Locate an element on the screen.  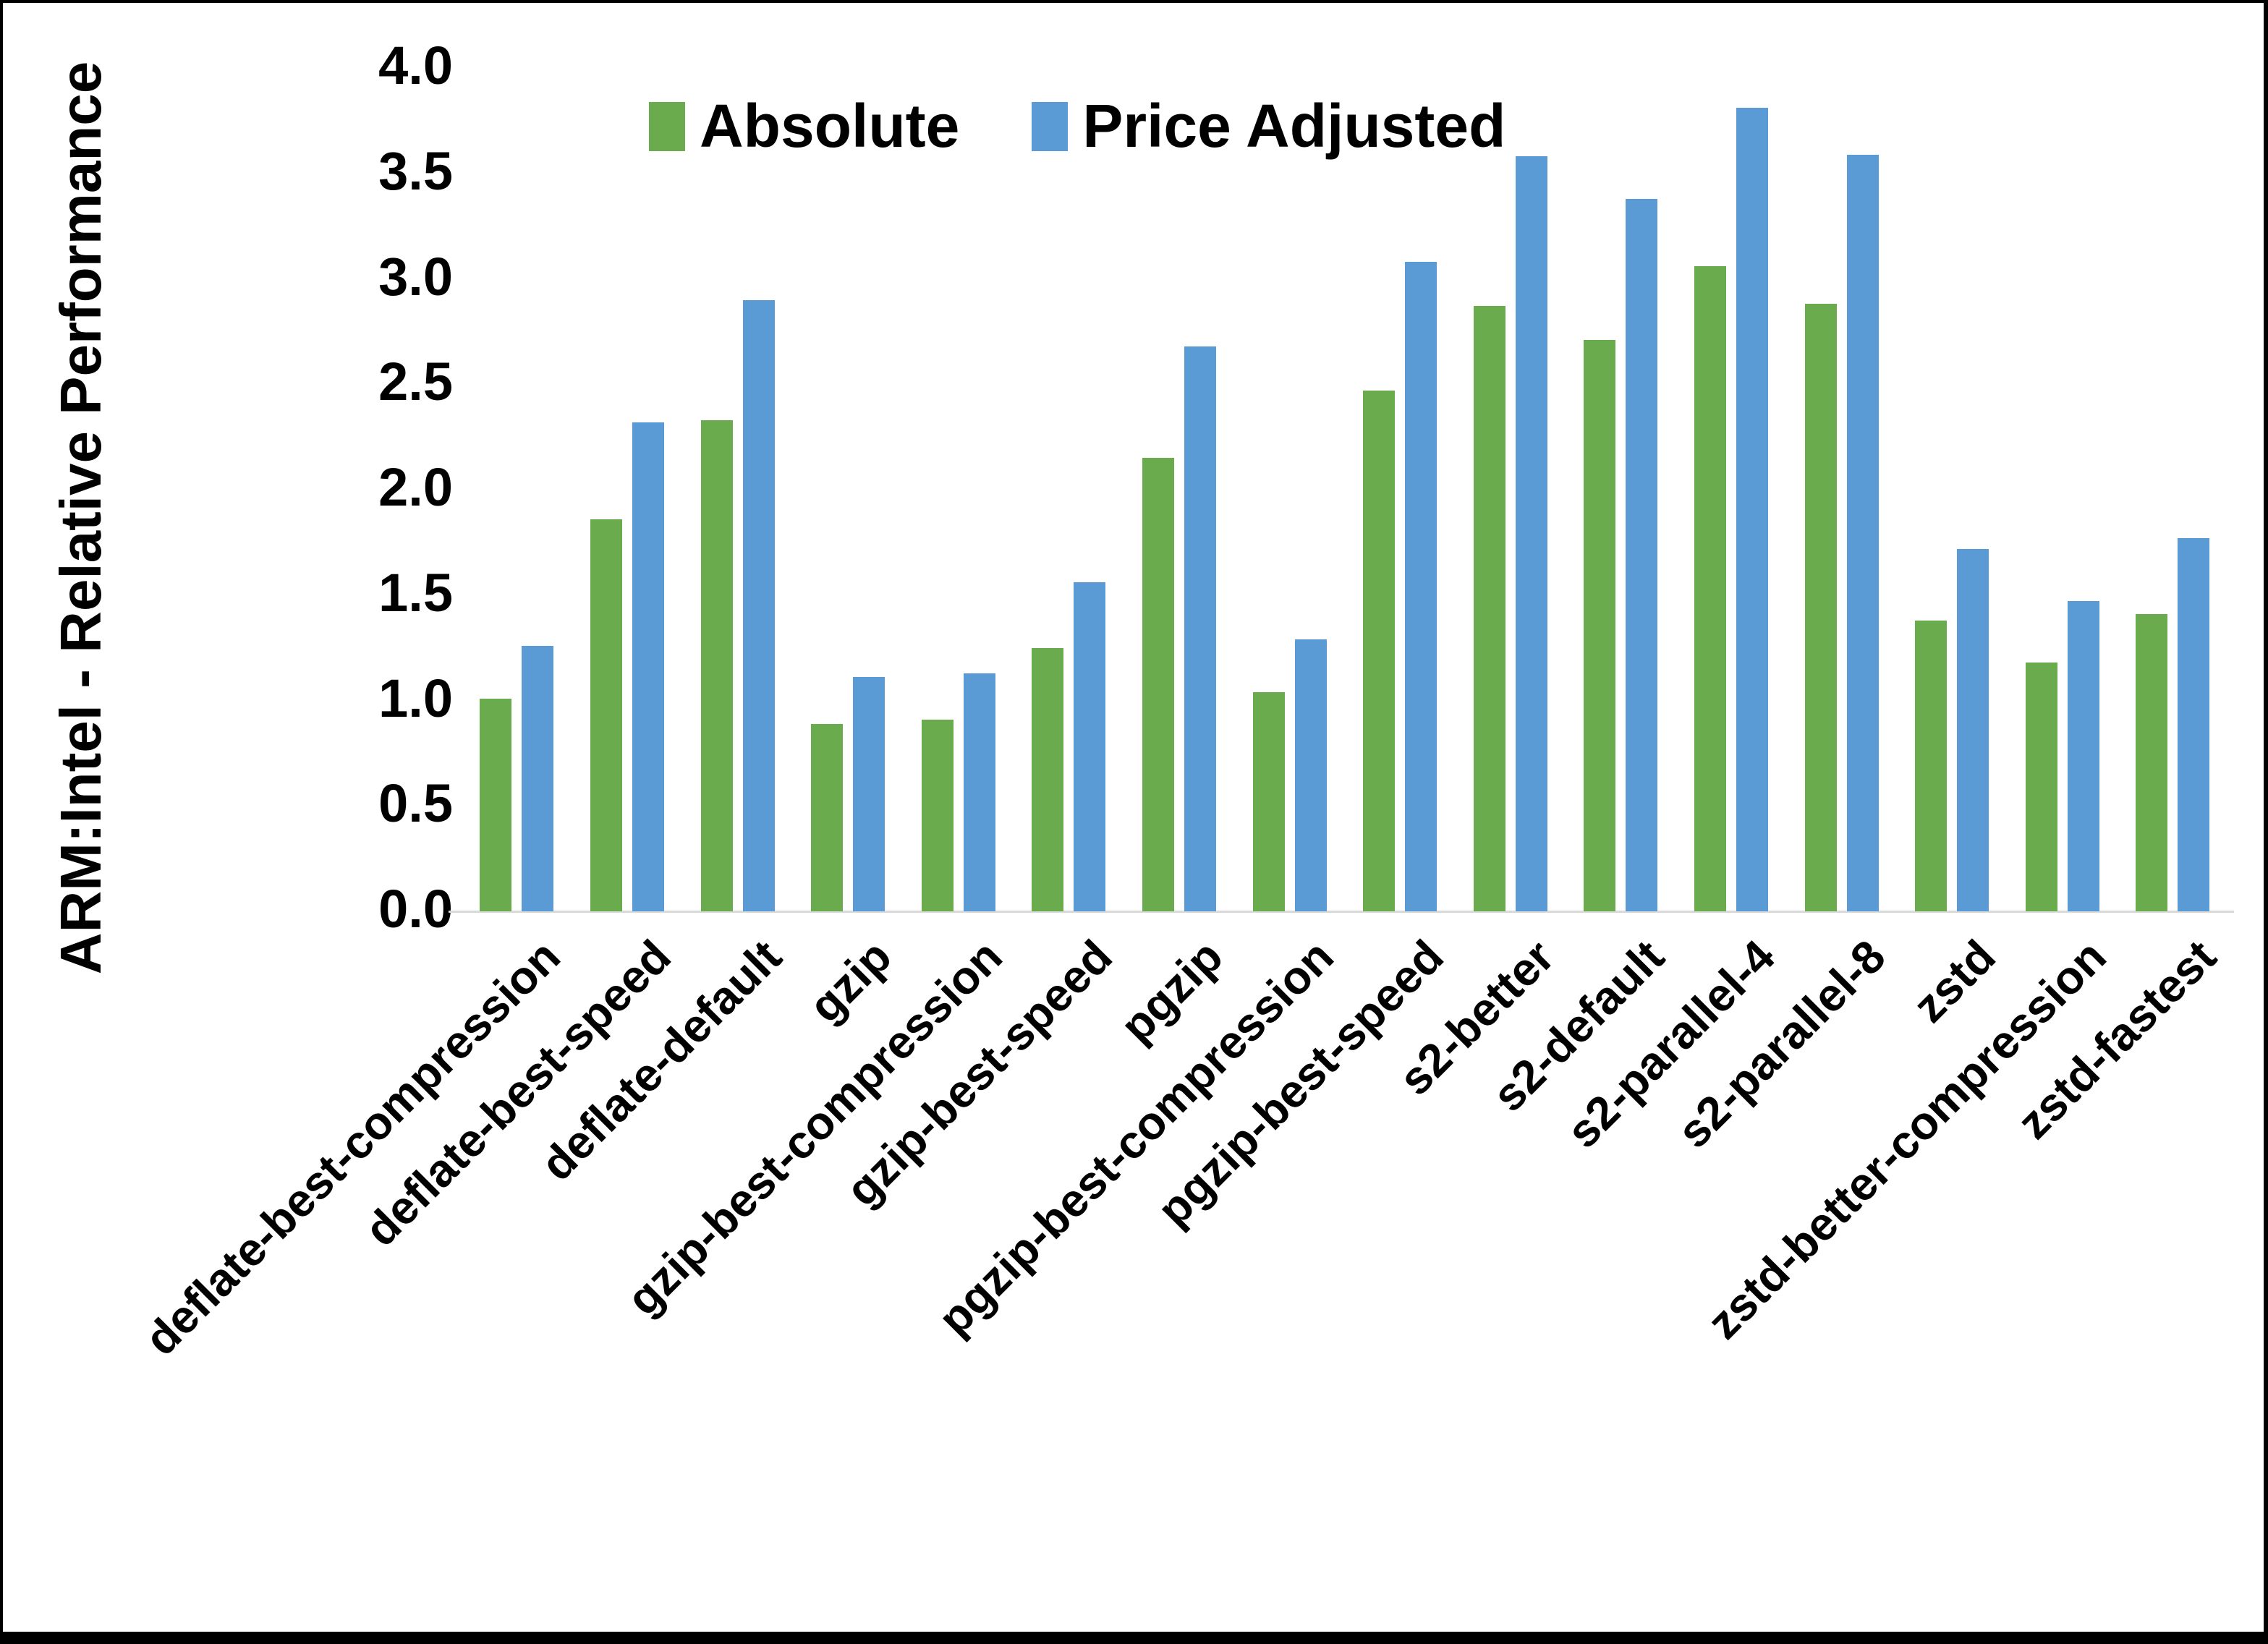
bar-price-adjusted-s2-better is located at coordinates (1531, 533).